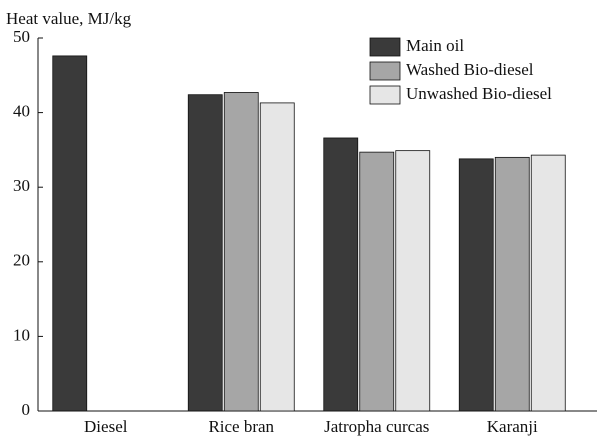  I want to click on legend-label: Main oil, so click(435, 45).